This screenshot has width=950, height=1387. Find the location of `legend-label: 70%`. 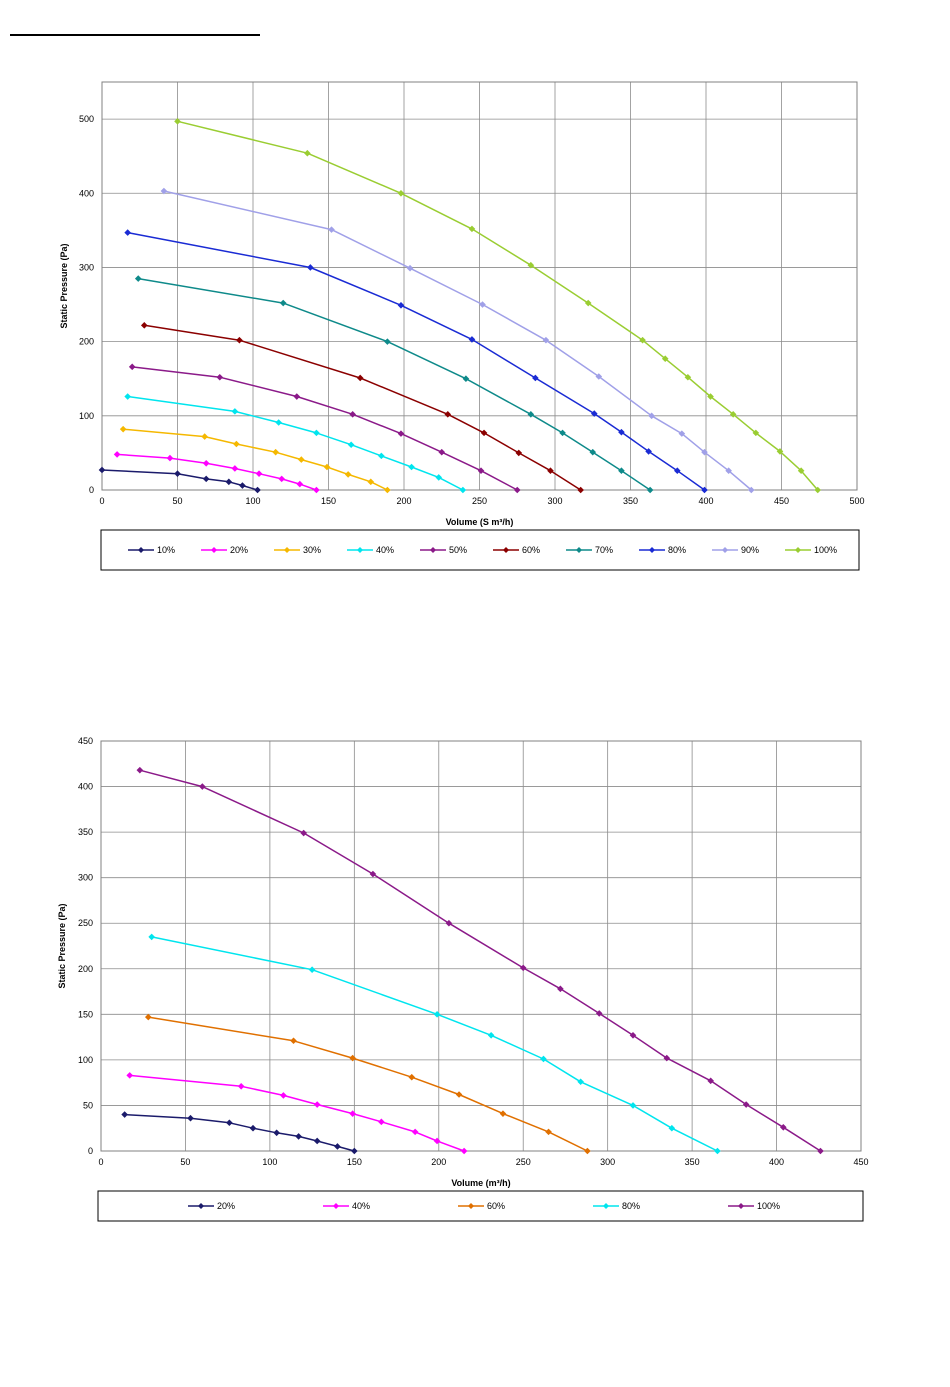

legend-label: 70% is located at coordinates (604, 550).